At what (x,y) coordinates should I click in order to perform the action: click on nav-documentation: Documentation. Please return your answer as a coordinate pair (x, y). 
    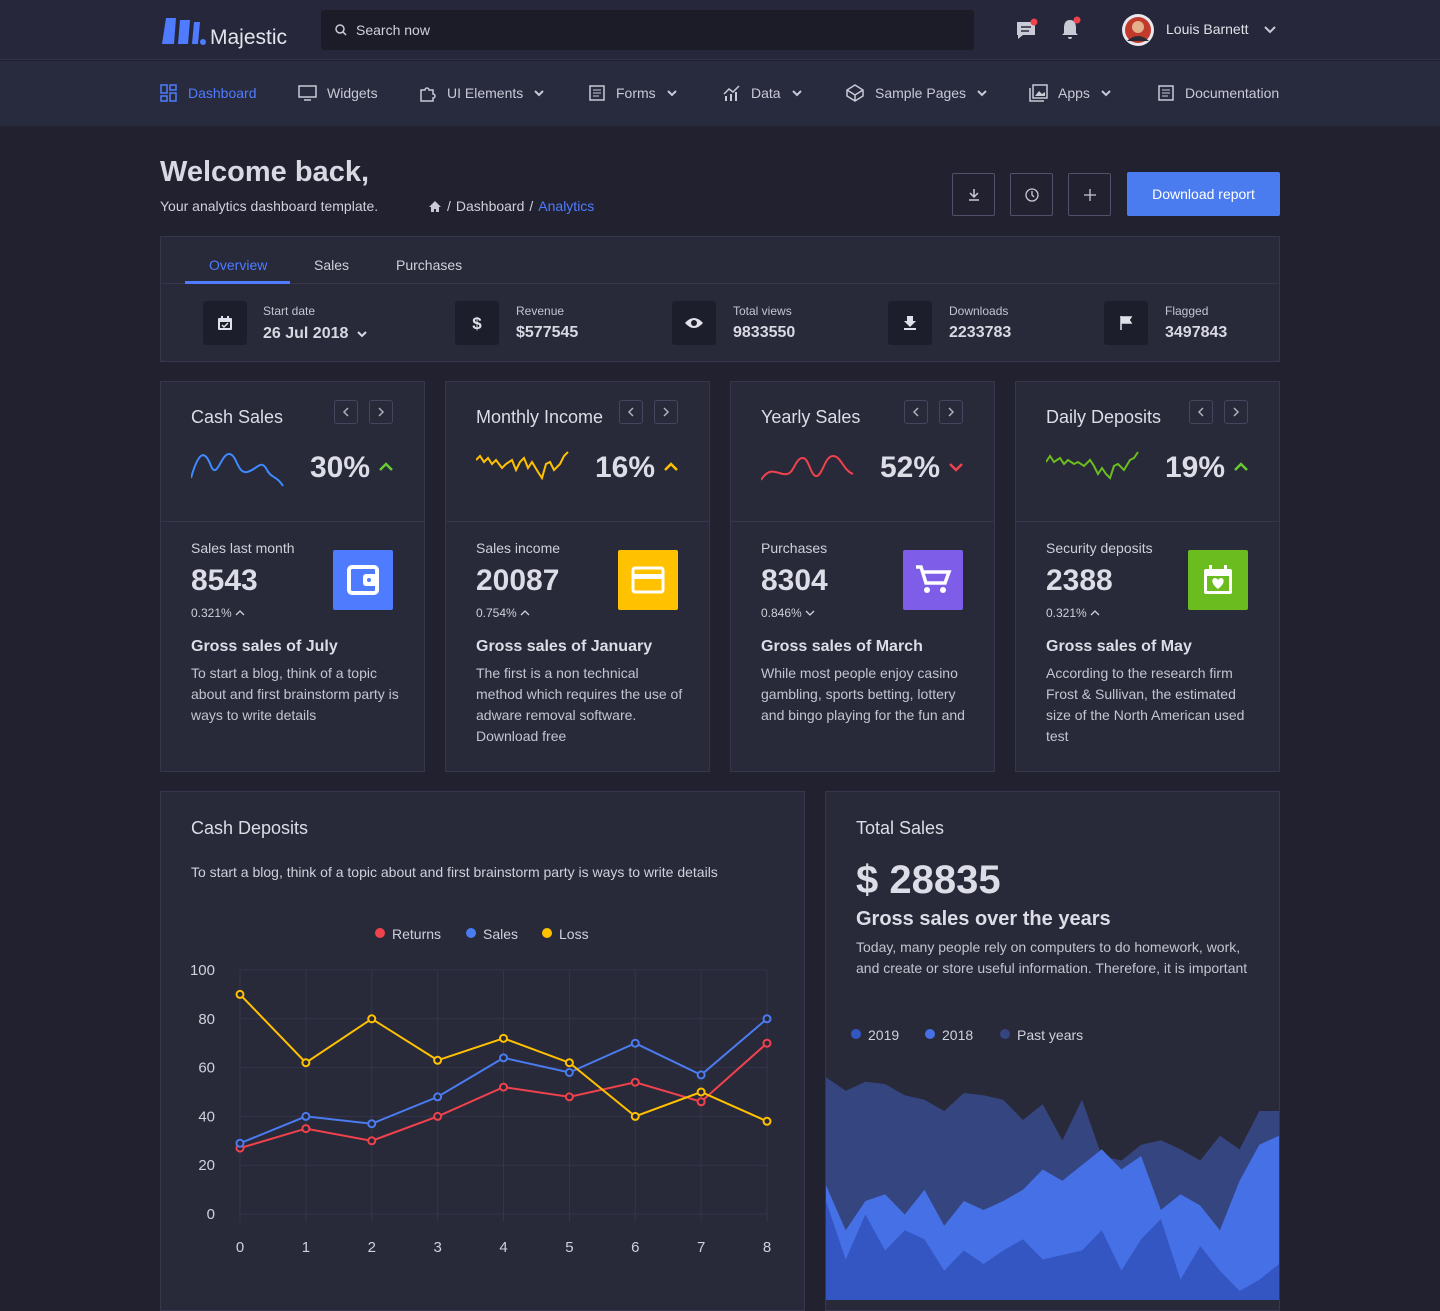
    Looking at the image, I should click on (1218, 93).